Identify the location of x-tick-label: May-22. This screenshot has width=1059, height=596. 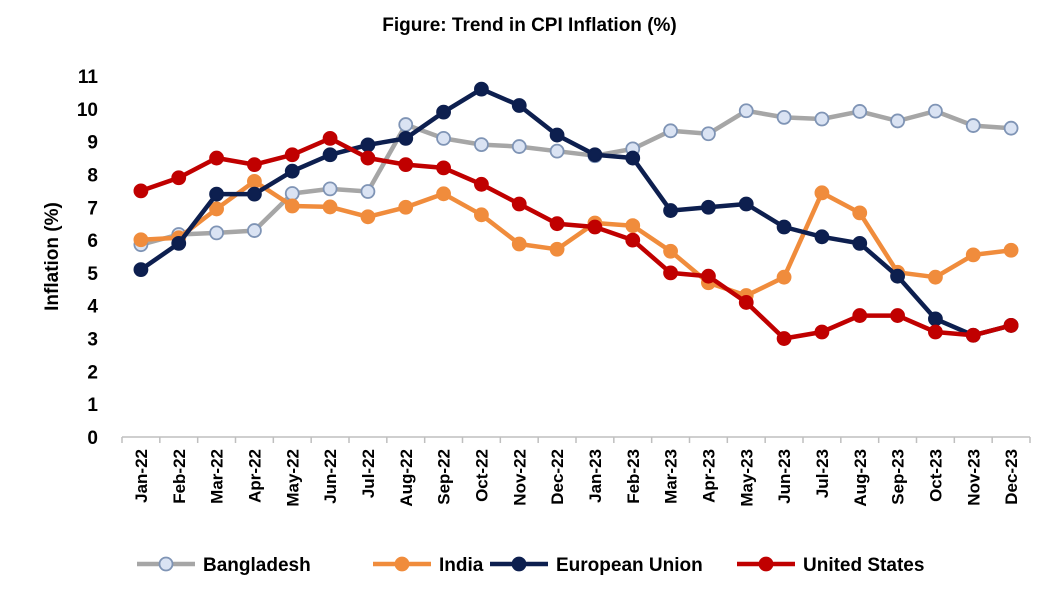
(292, 478).